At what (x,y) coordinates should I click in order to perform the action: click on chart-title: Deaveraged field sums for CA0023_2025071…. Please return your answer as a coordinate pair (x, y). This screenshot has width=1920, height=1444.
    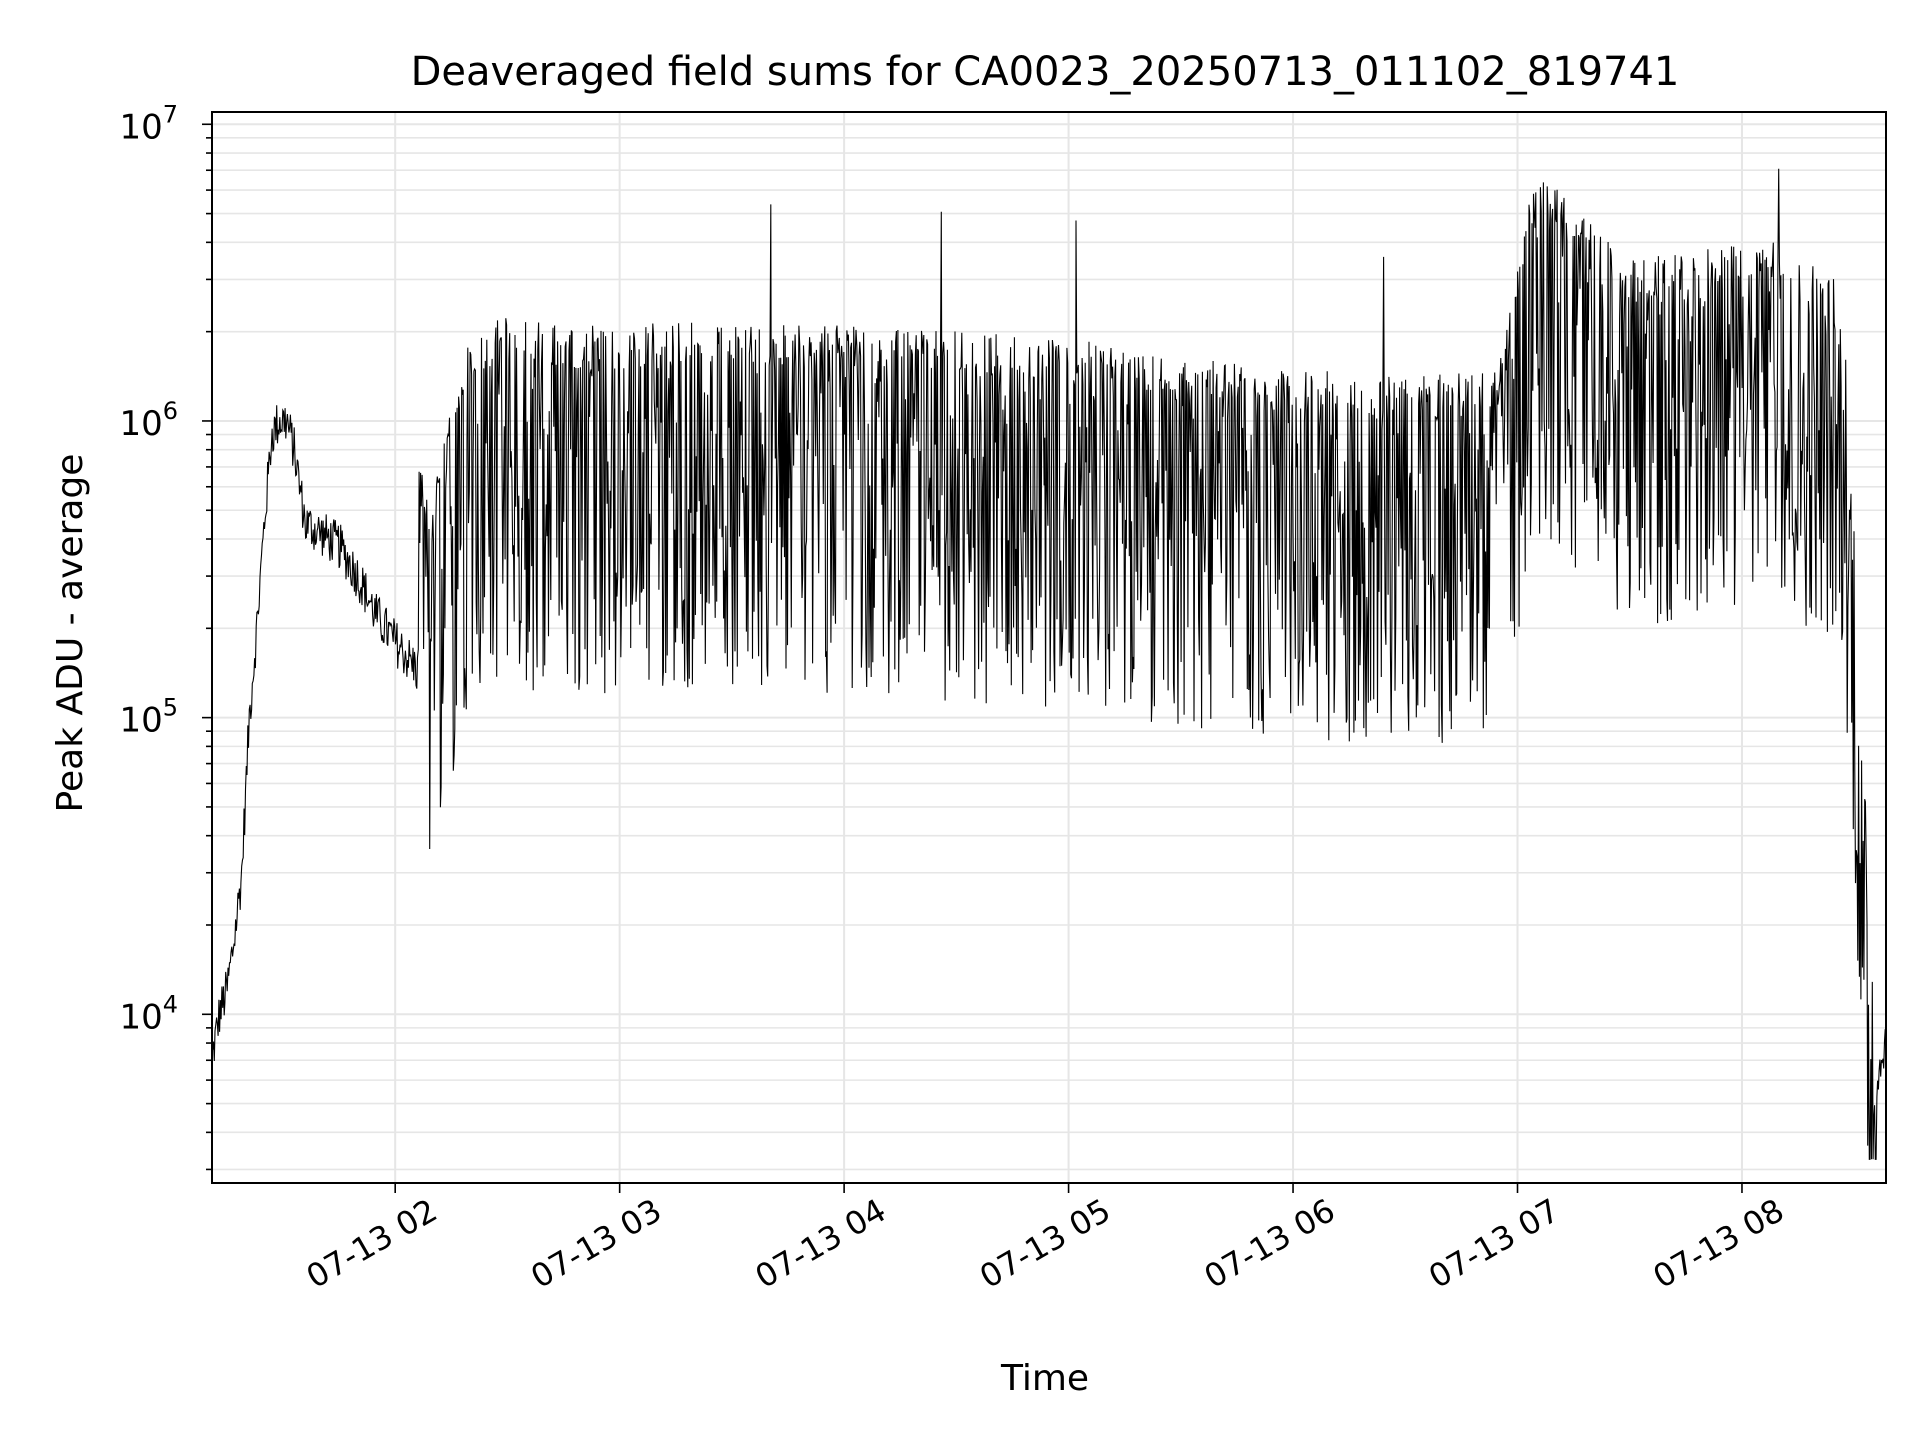
    Looking at the image, I should click on (1045, 72).